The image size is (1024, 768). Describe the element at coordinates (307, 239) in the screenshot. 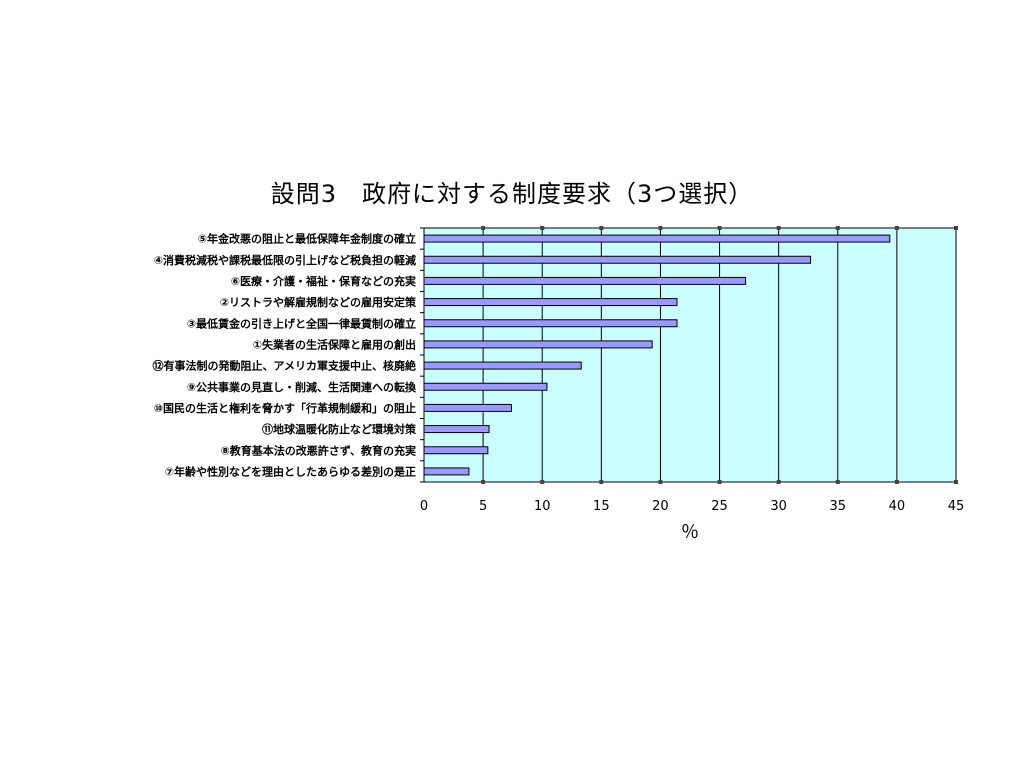

I see `category-label: ⑤年金改悪の阻止と最低保障年金制度の確立` at that location.